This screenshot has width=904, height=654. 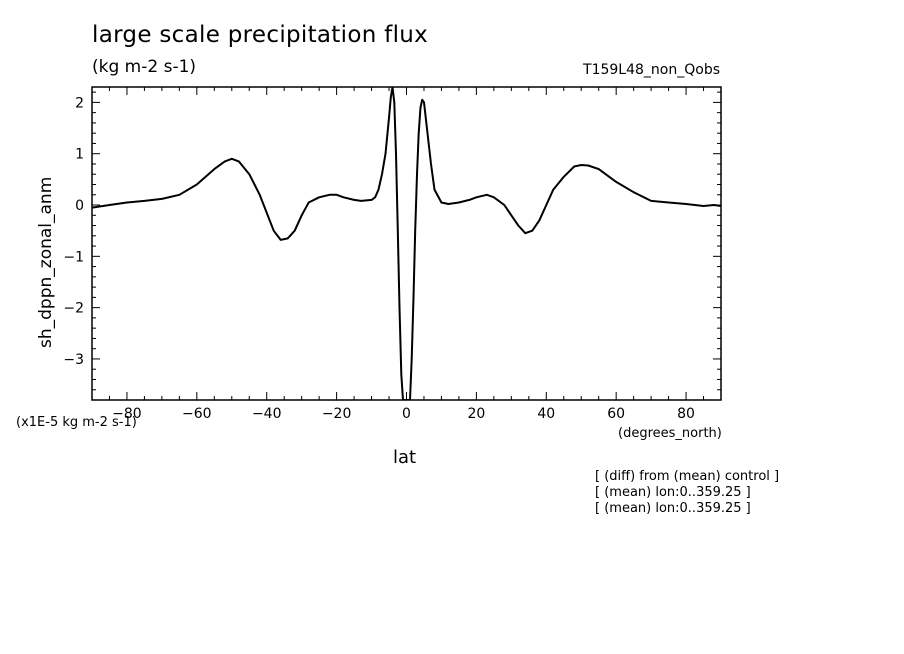 I want to click on y-scale-factor: (x1E-5 kg m-2 s-1), so click(x=76, y=422).